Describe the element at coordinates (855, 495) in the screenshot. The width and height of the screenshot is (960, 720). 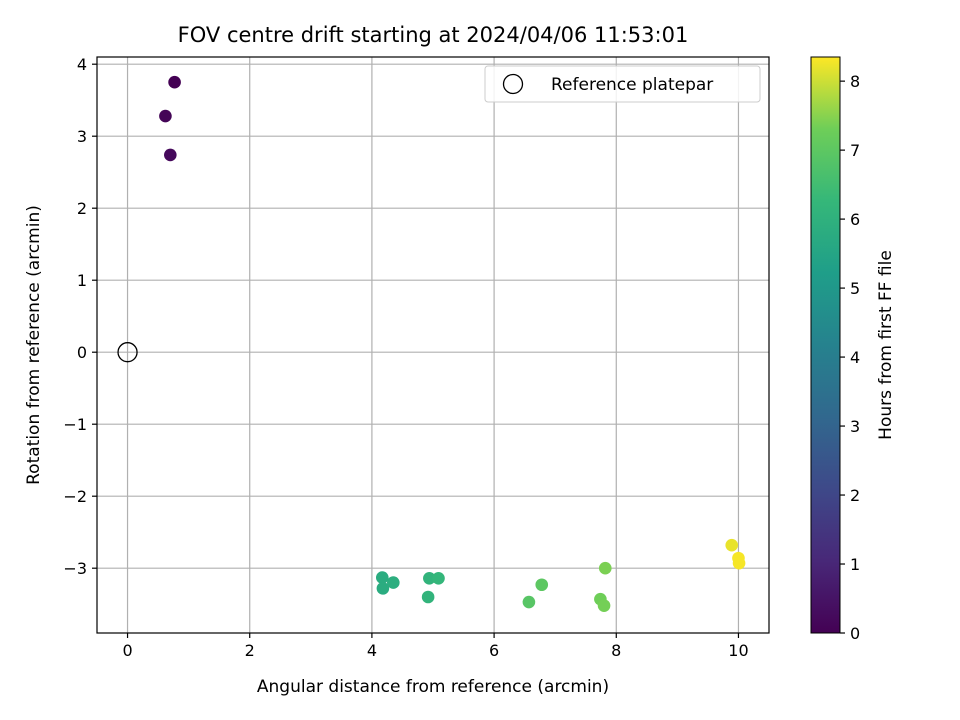
I see `colorbar-tick-label: 2` at that location.